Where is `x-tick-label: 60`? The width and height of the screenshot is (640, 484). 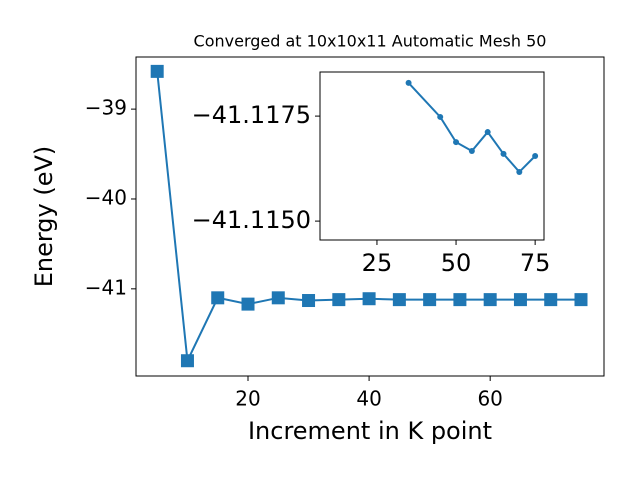
x-tick-label: 60 is located at coordinates (489, 399).